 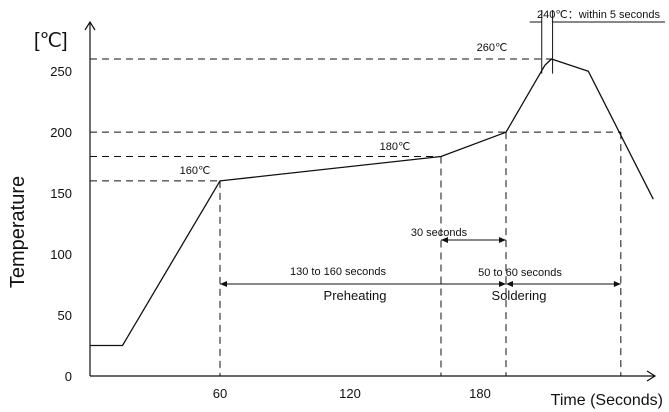 What do you see at coordinates (651, 376) in the screenshot?
I see `x-axis-arrowhead` at bounding box center [651, 376].